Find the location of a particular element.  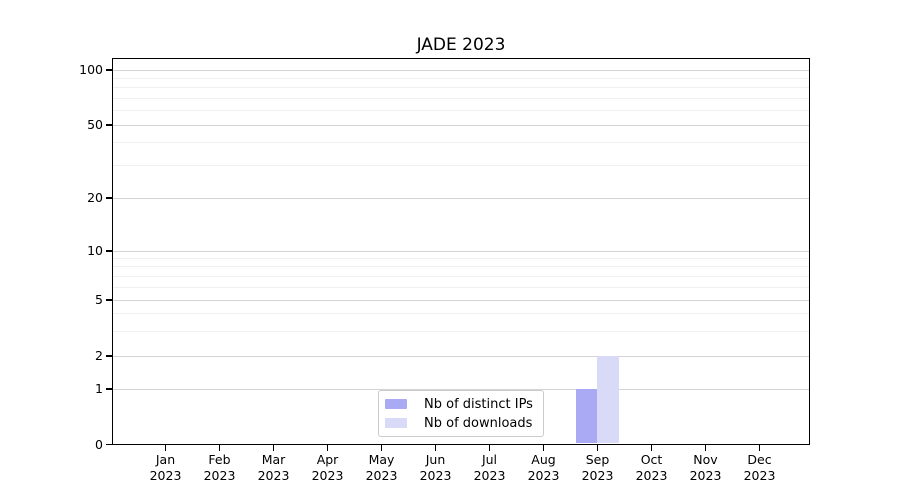

legend-label-distinct-ips: Nb of distinct IPs is located at coordinates (478, 404).